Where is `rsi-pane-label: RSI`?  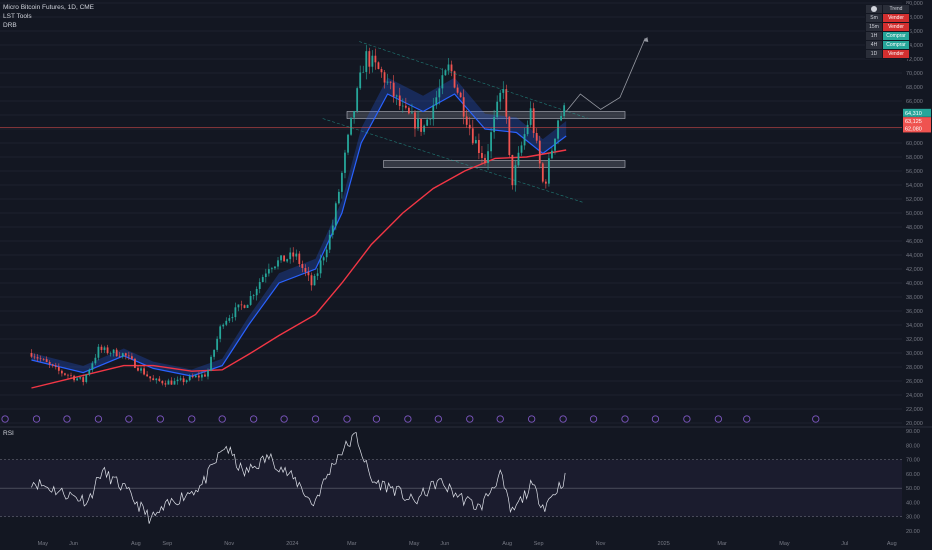
rsi-pane-label: RSI is located at coordinates (8, 433).